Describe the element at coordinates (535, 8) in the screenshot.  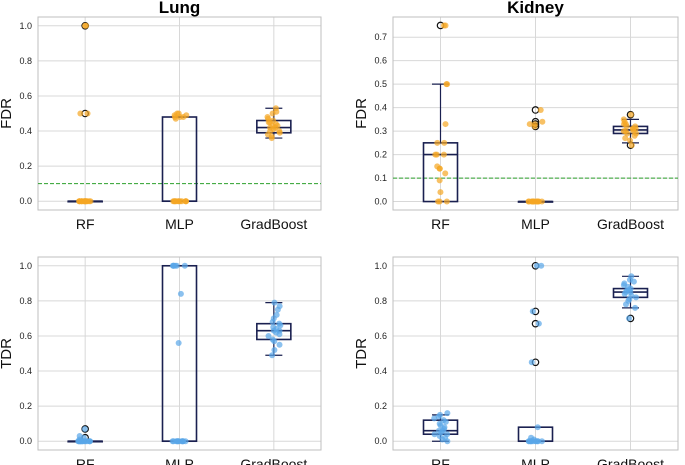
I see `panel-title: Kidney` at that location.